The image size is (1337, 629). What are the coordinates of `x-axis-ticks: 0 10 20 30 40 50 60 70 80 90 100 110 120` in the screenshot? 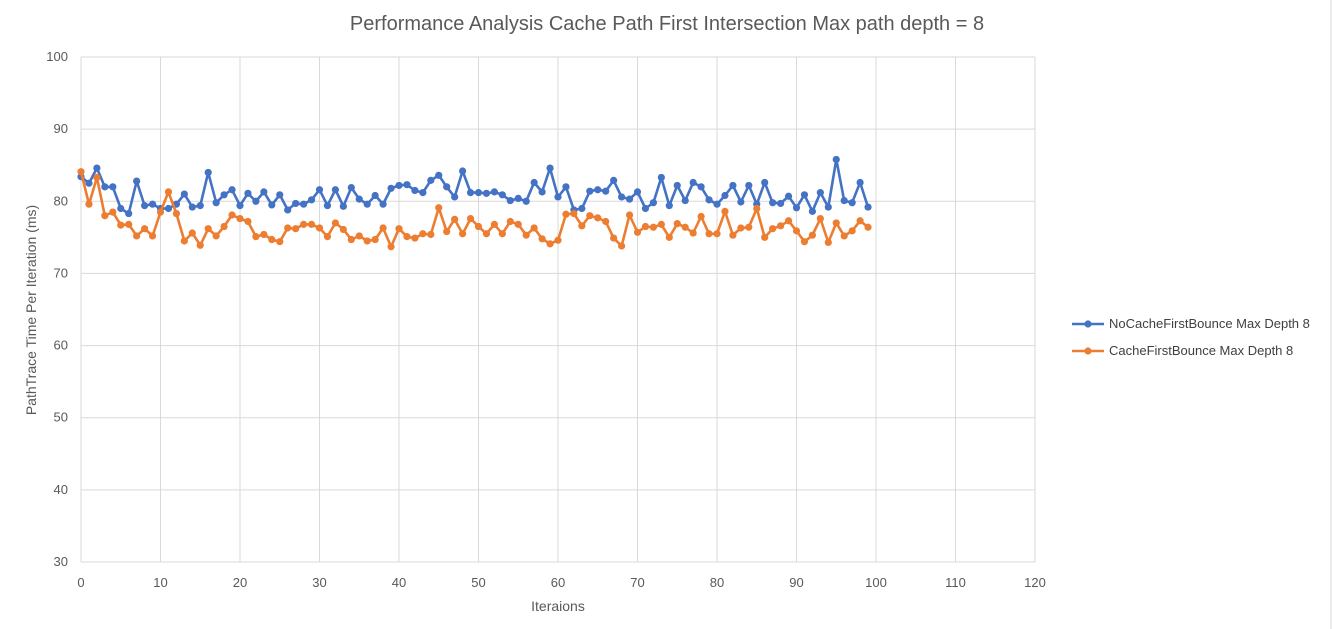 It's located at (561, 582).